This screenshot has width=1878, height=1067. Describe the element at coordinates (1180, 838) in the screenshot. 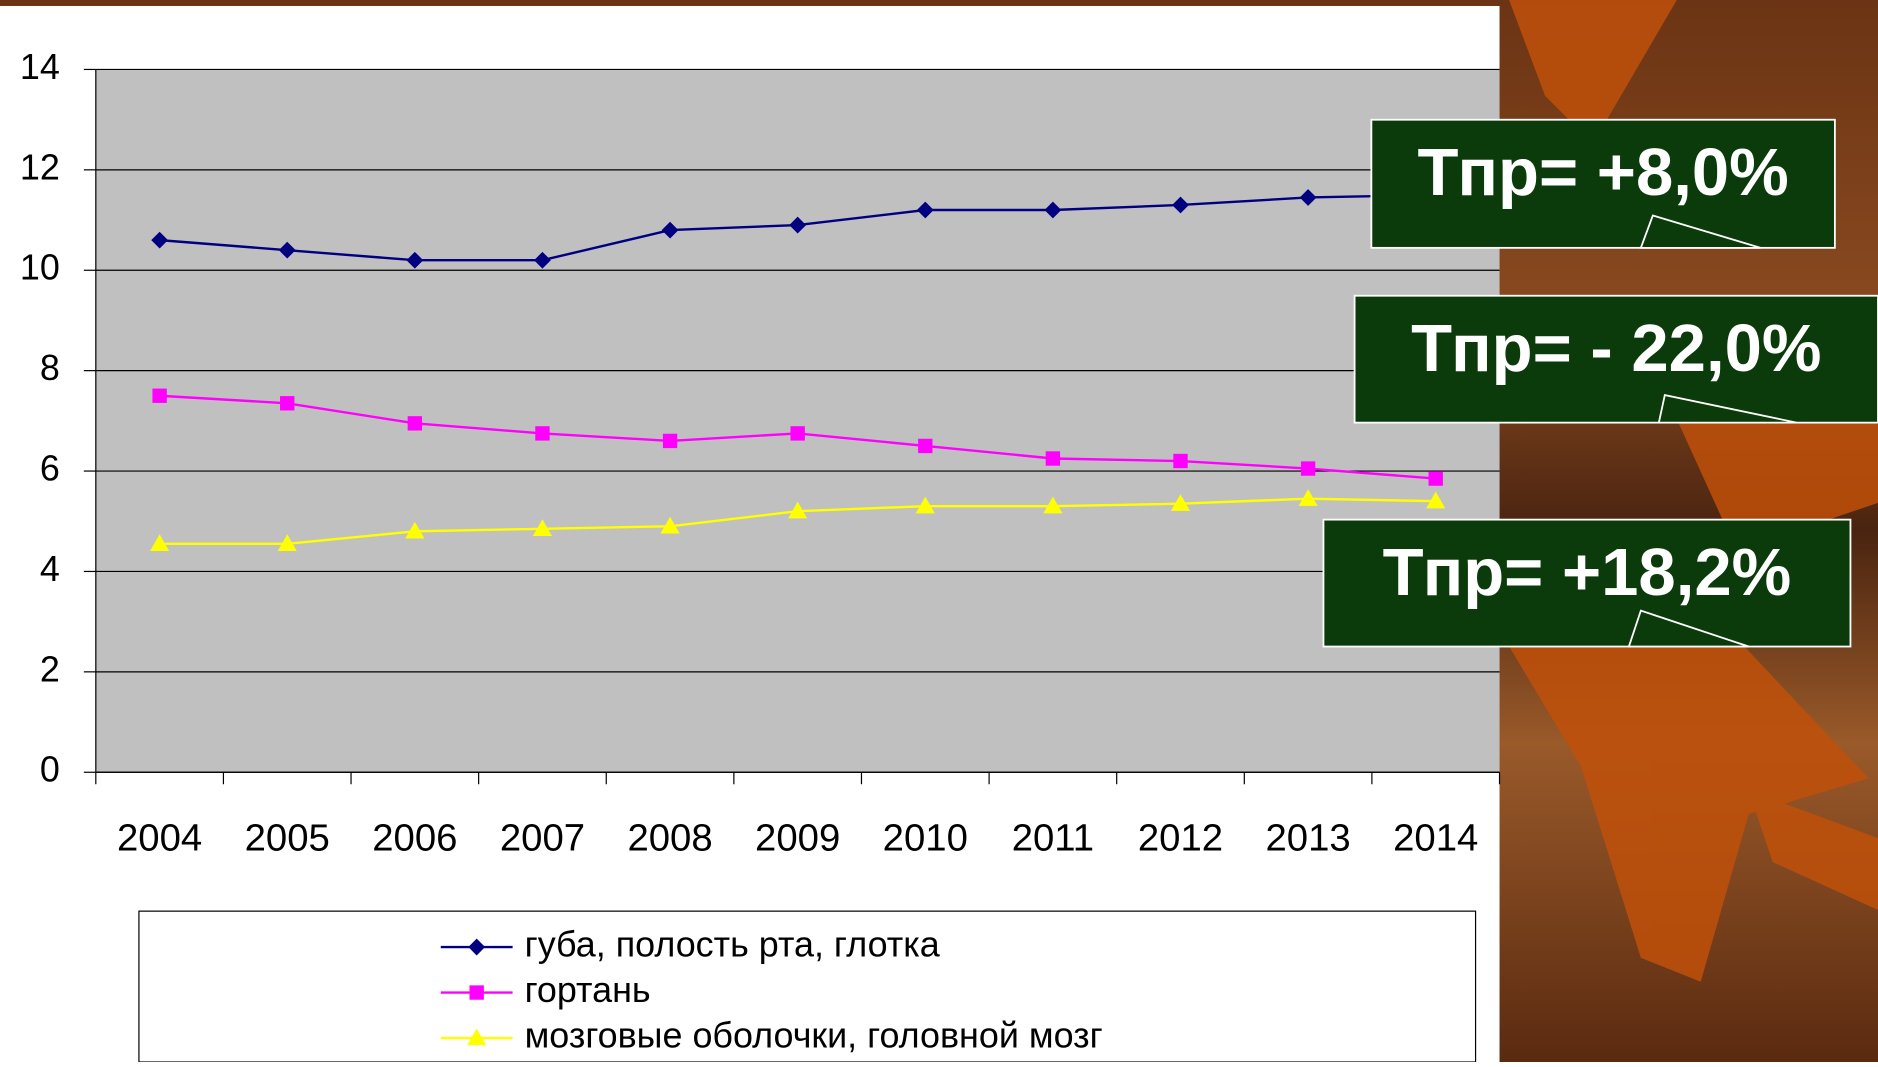

I see `x-tick-label: 2012` at that location.